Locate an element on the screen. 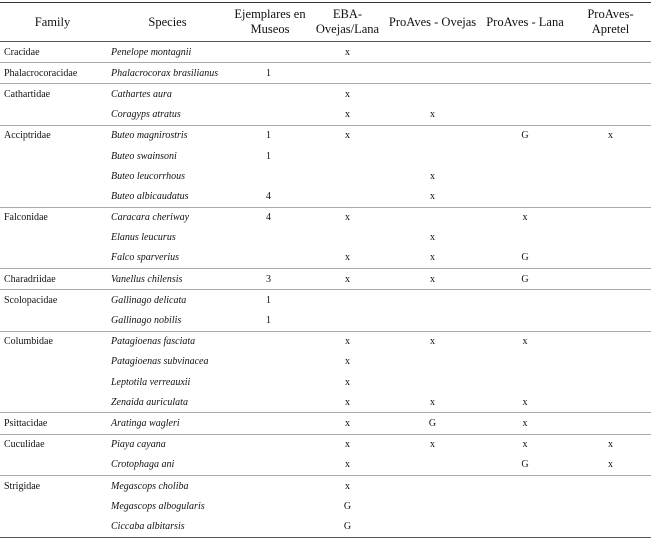 The height and width of the screenshot is (538, 651). species-row: Charadriidae Vanellus chilensis 3 x x G is located at coordinates (325, 279).